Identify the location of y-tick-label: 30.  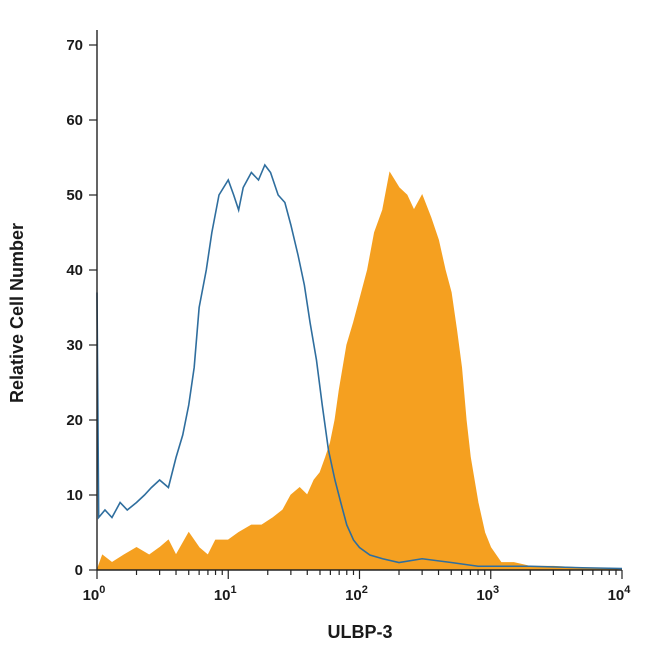
(74, 345).